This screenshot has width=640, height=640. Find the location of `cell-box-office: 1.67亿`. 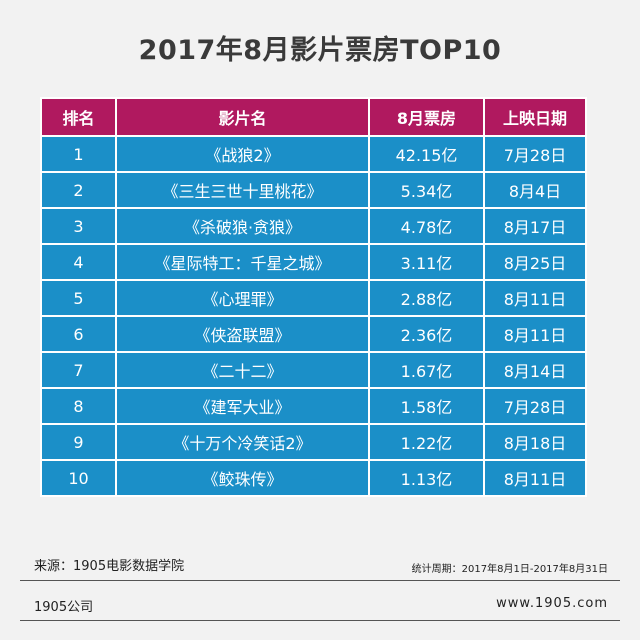

cell-box-office: 1.67亿 is located at coordinates (426, 370).